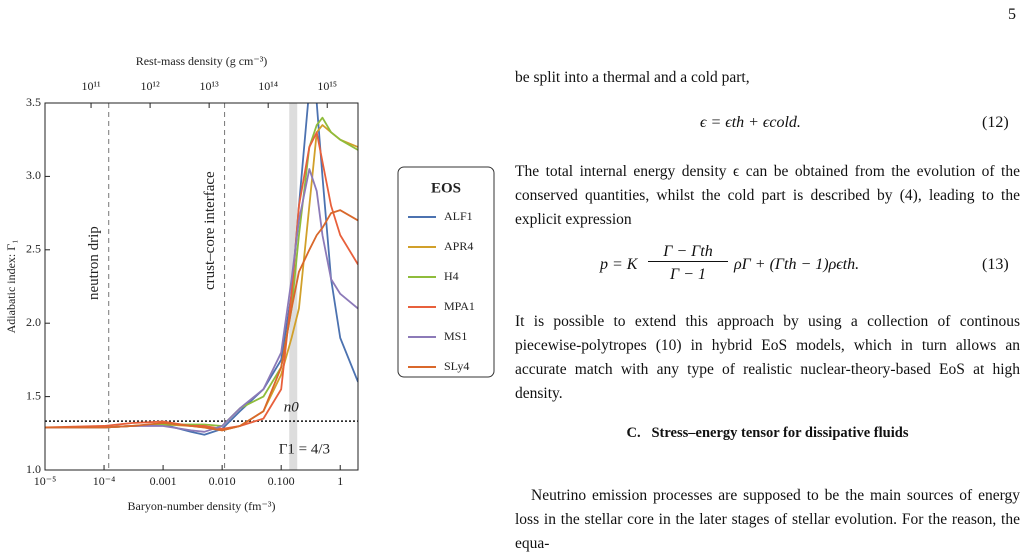 The image size is (1029, 556). Describe the element at coordinates (455, 336) in the screenshot. I see `legend-label: MS1` at that location.